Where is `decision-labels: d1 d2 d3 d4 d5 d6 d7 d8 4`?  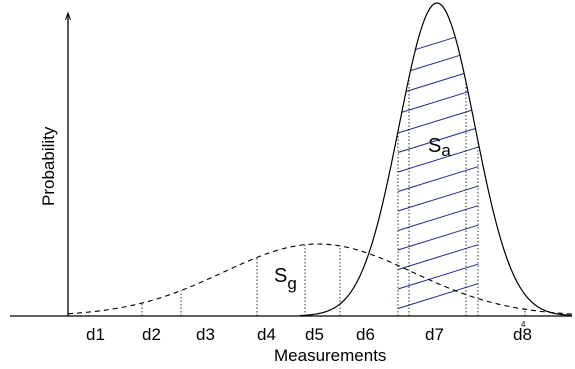 decision-labels: d1 d2 d3 d4 d5 d6 d7 d8 4 is located at coordinates (309, 332).